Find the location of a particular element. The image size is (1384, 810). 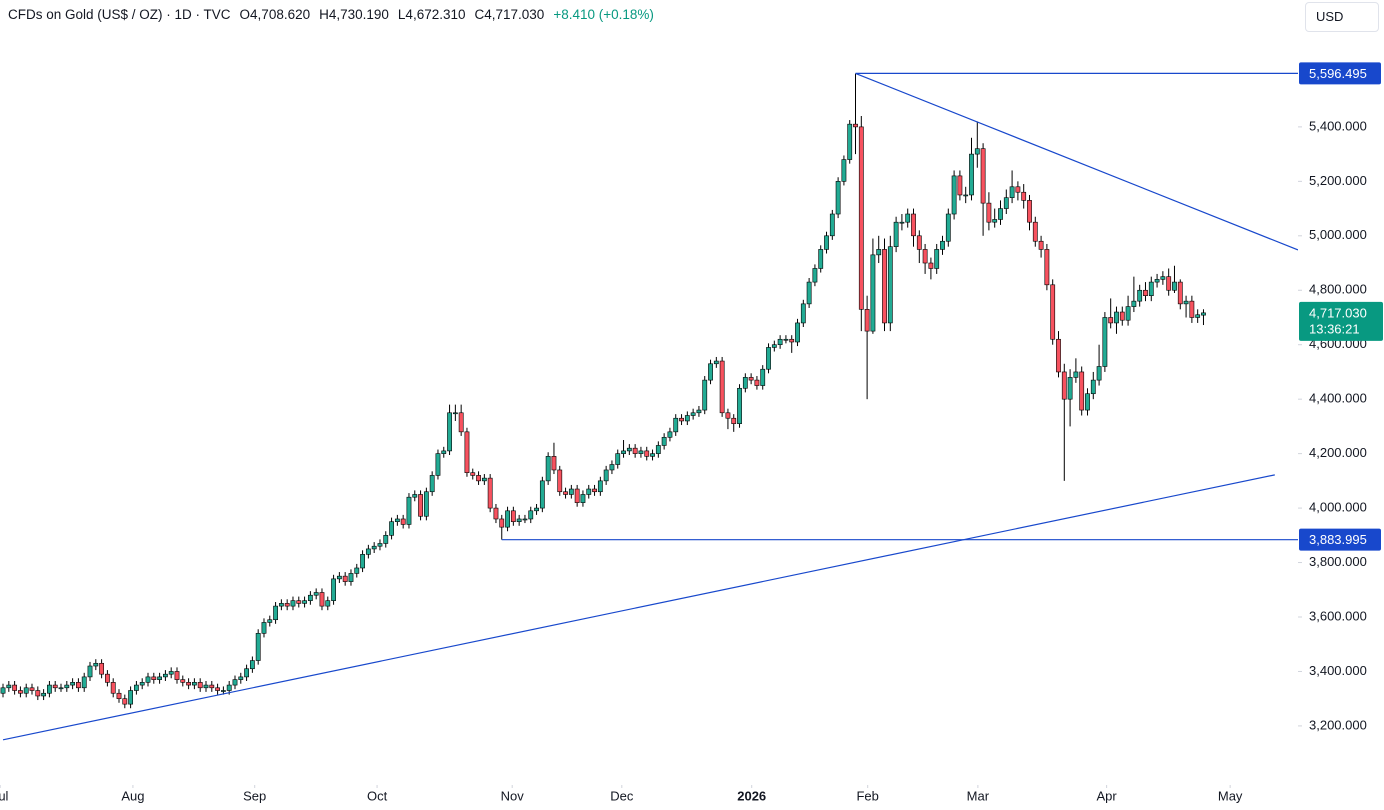

last-price-label: 4,717.030 is located at coordinates (1338, 312).